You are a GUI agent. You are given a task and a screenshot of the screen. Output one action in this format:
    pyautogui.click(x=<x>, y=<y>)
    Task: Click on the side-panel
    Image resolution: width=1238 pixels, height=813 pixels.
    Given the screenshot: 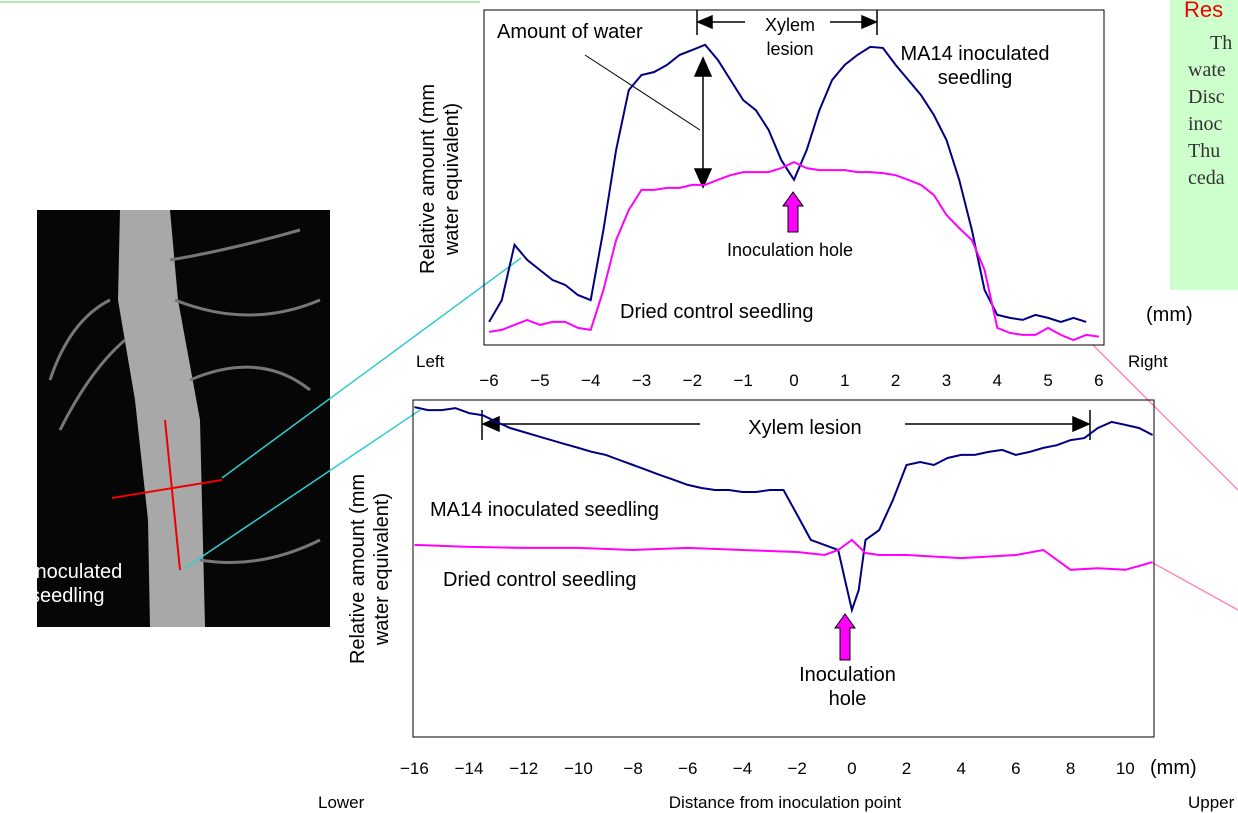 What is the action you would take?
    pyautogui.click(x=1204, y=145)
    